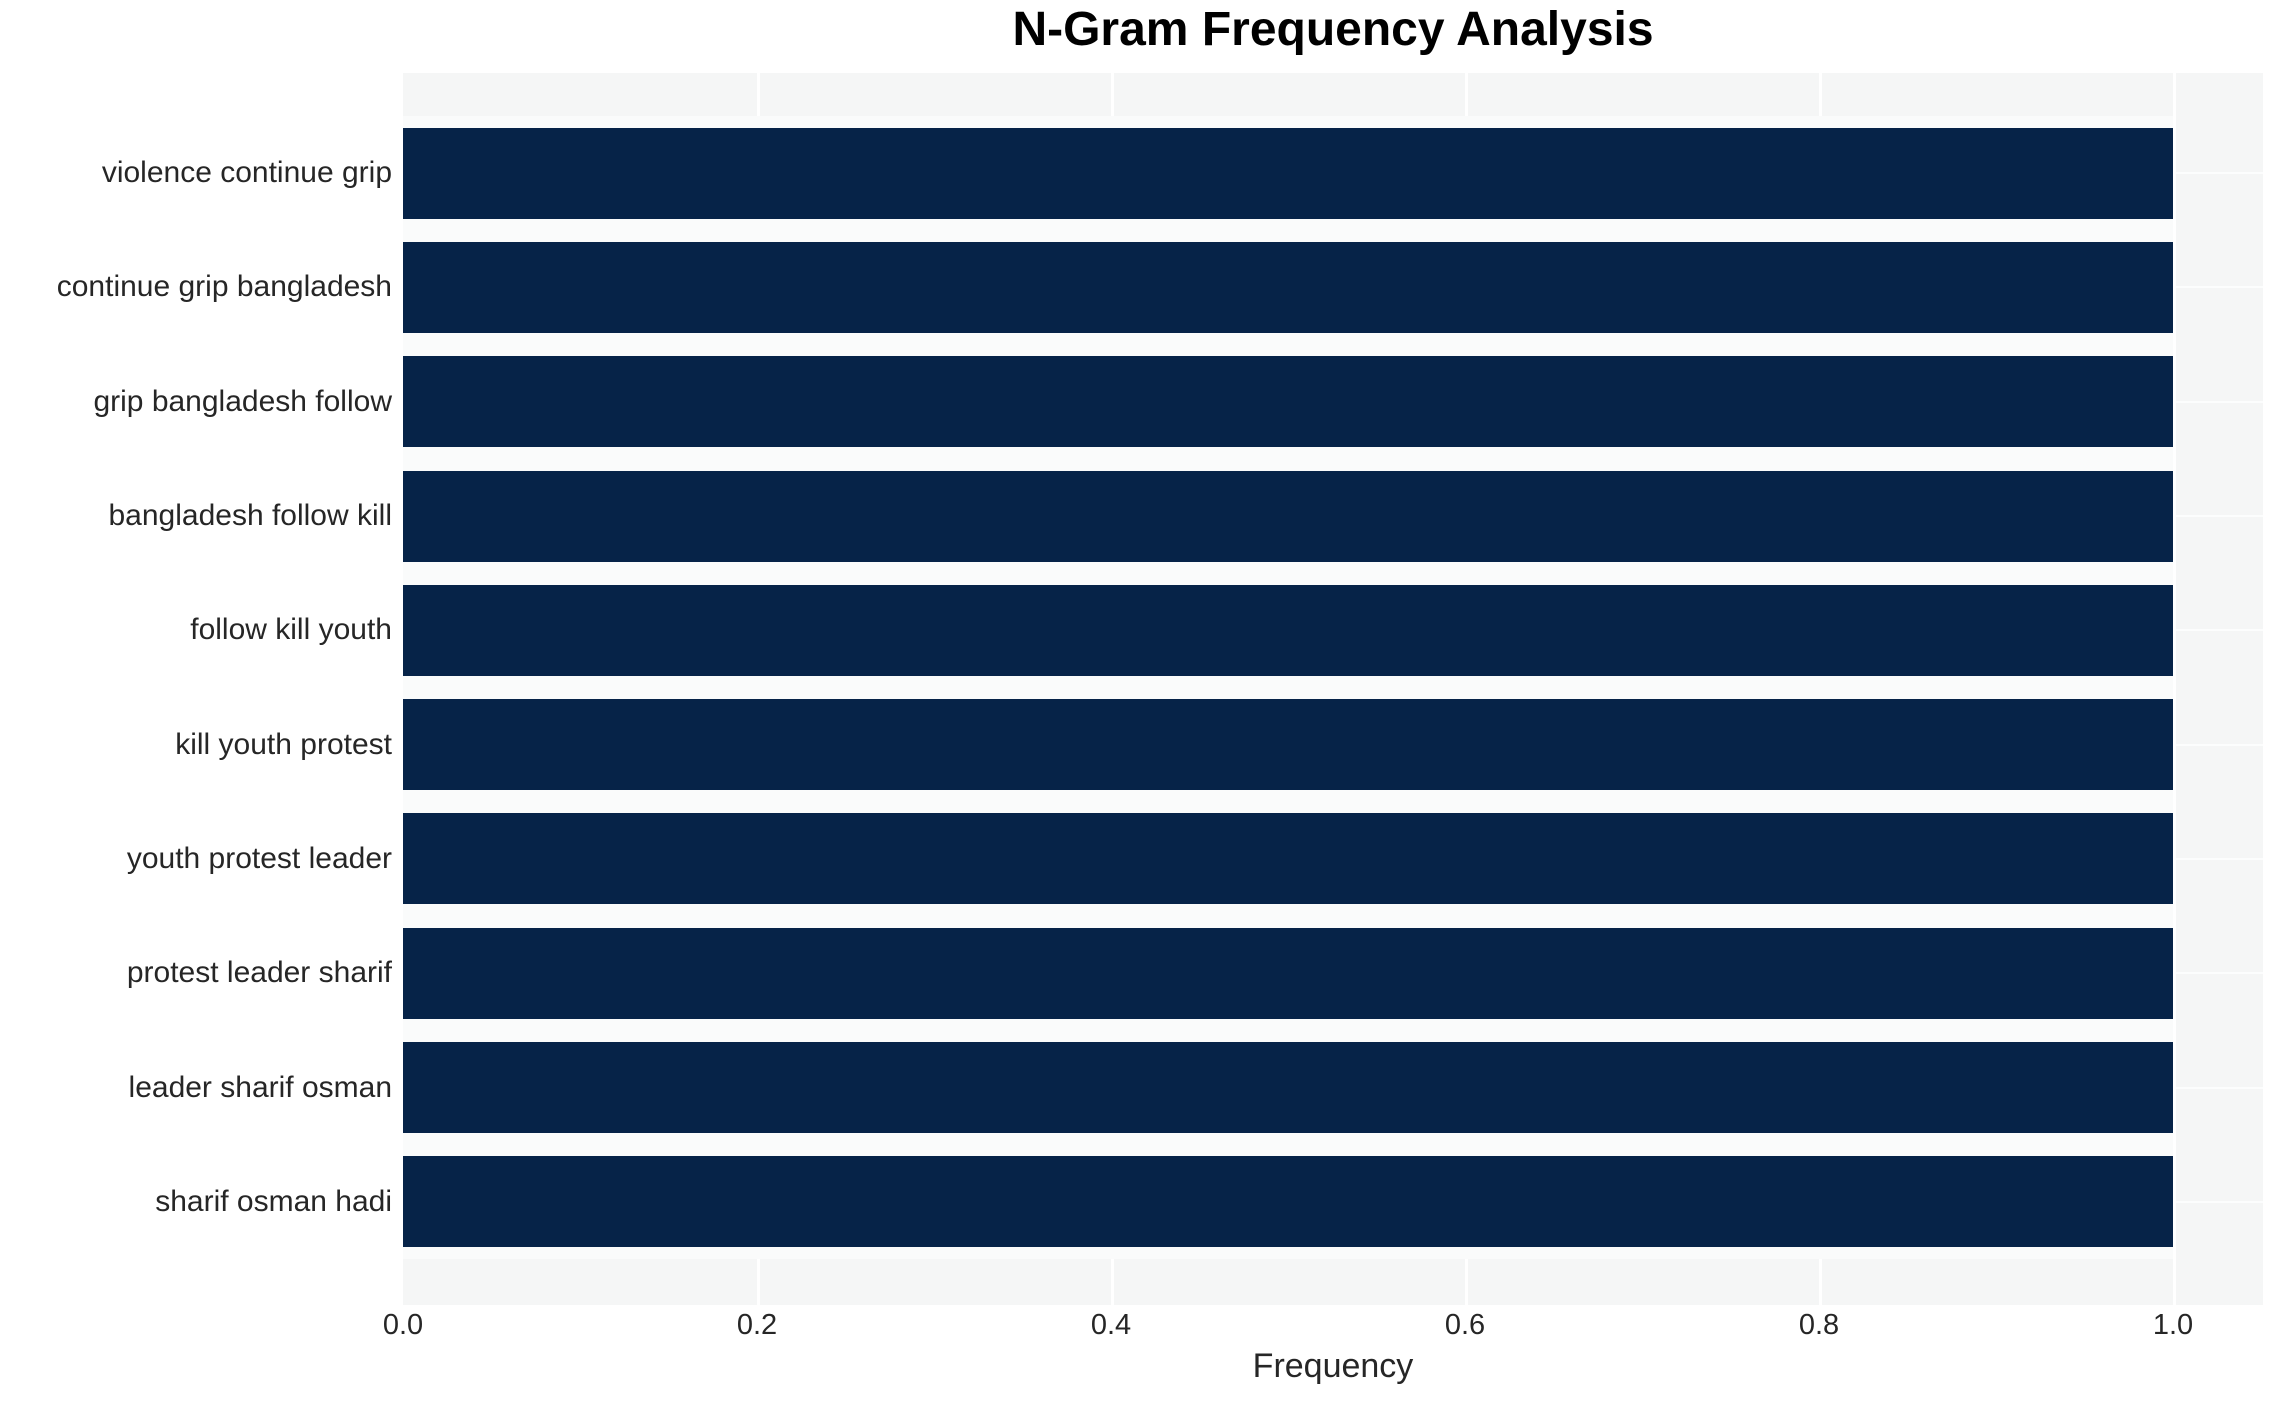  I want to click on x-gridline, so click(2174, 689).